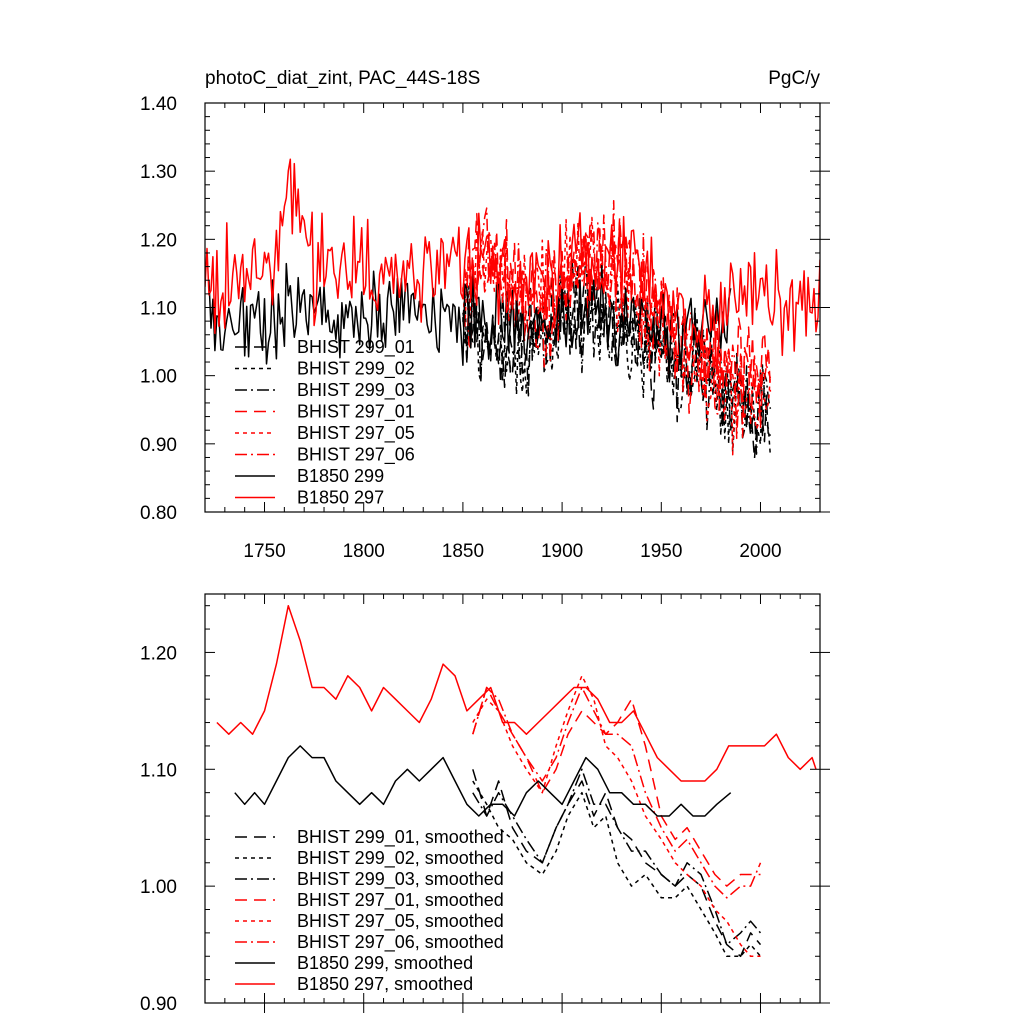 This screenshot has width=1024, height=1024. Describe the element at coordinates (356, 347) in the screenshot. I see `legend-label: BHIST 299_01` at that location.